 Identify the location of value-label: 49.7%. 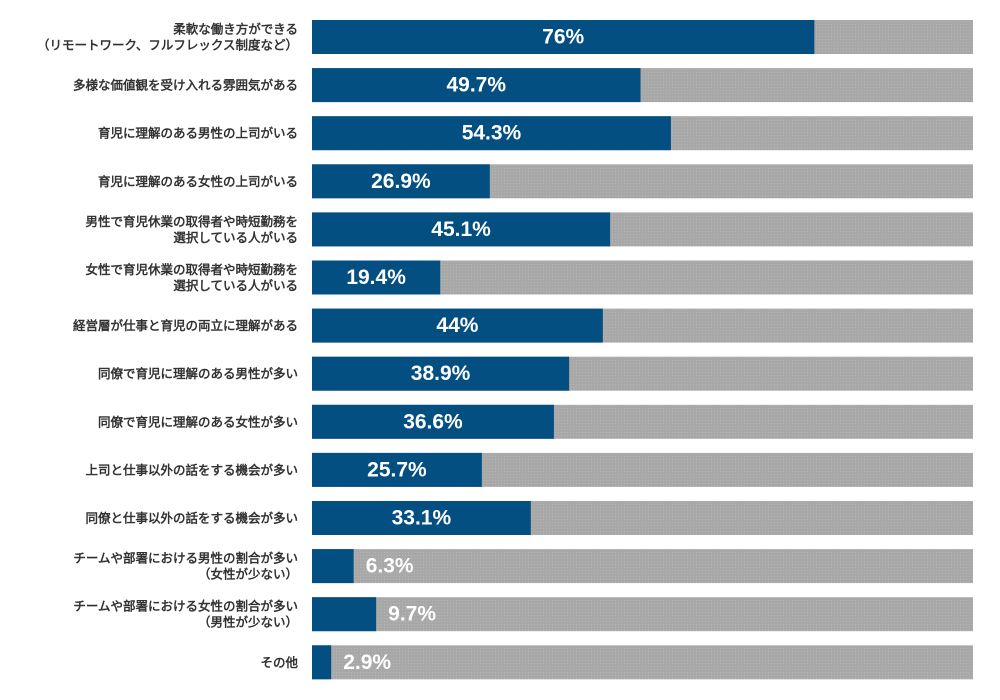
(476, 85).